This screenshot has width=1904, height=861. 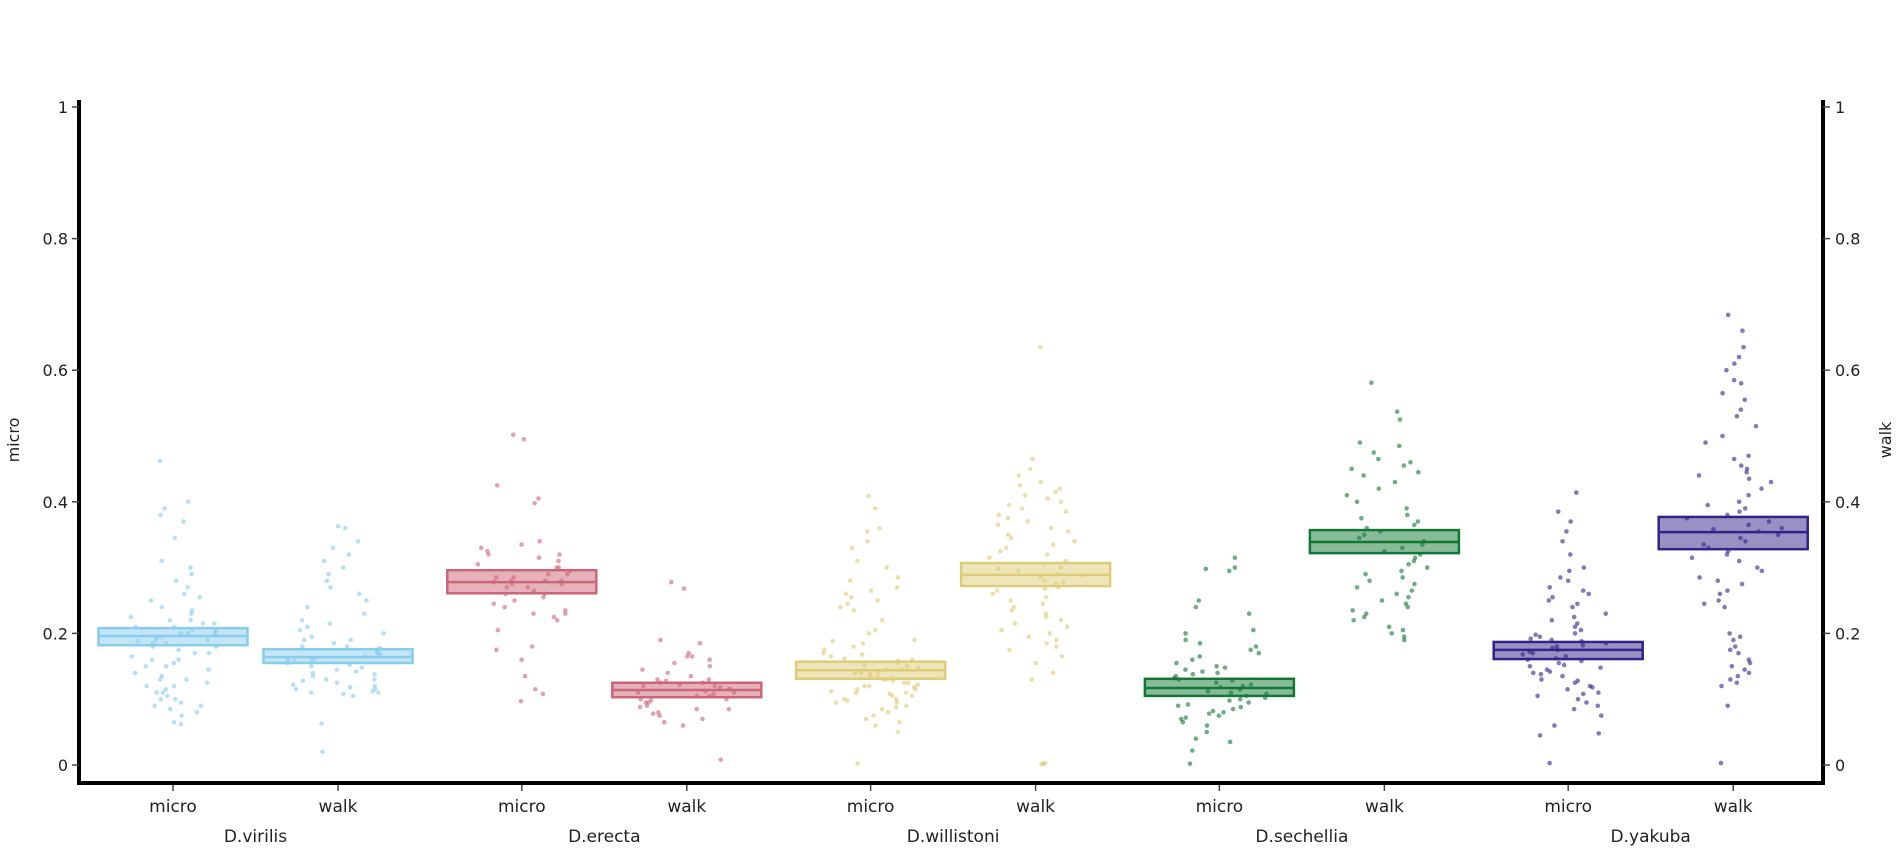 What do you see at coordinates (55, 502) in the screenshot?
I see `left-y-tick-label: 0.4` at bounding box center [55, 502].